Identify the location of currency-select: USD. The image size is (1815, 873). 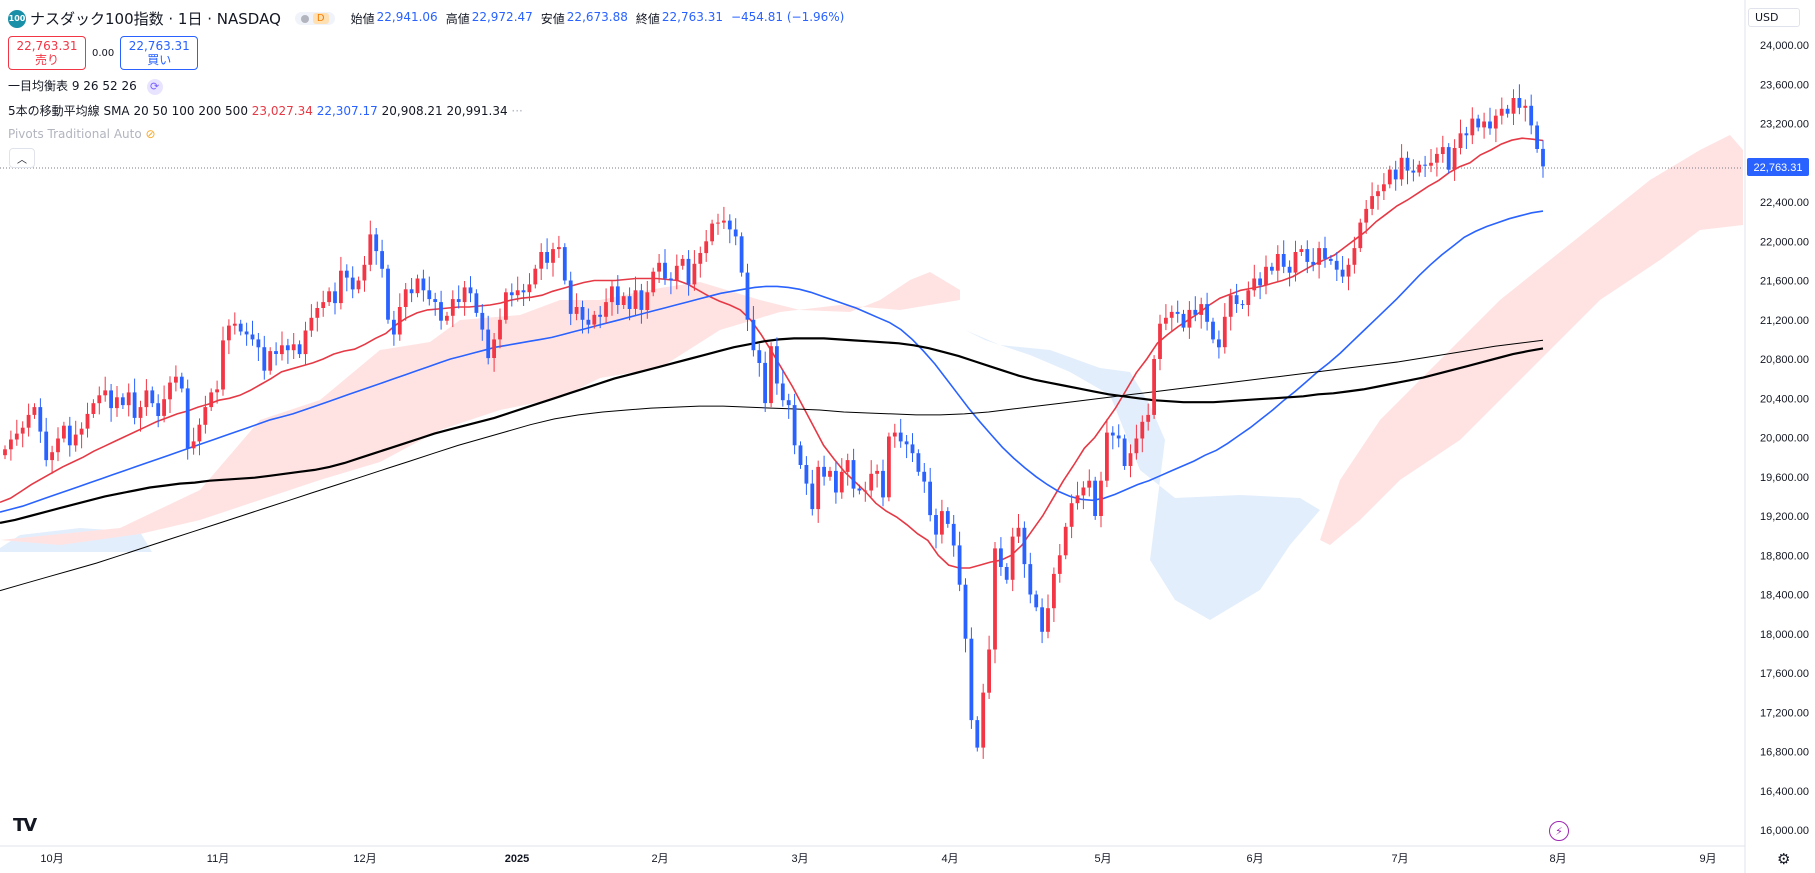
(1774, 17).